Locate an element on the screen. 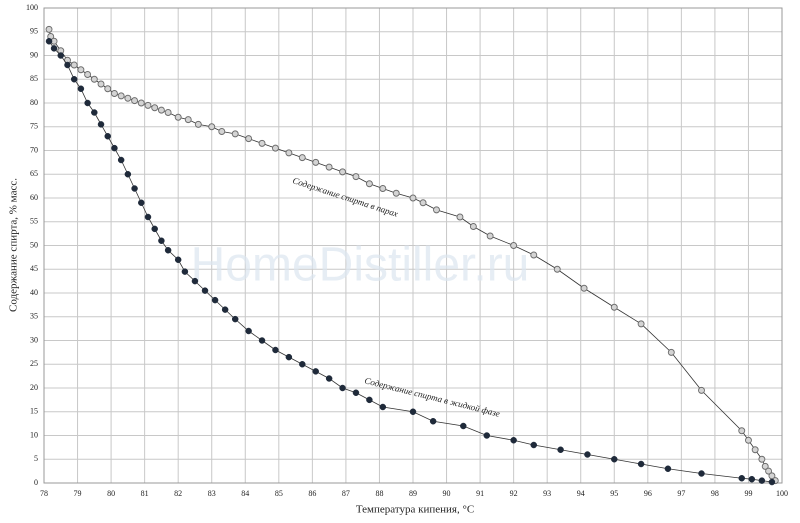  y-tick-label: 75 is located at coordinates (34, 126).